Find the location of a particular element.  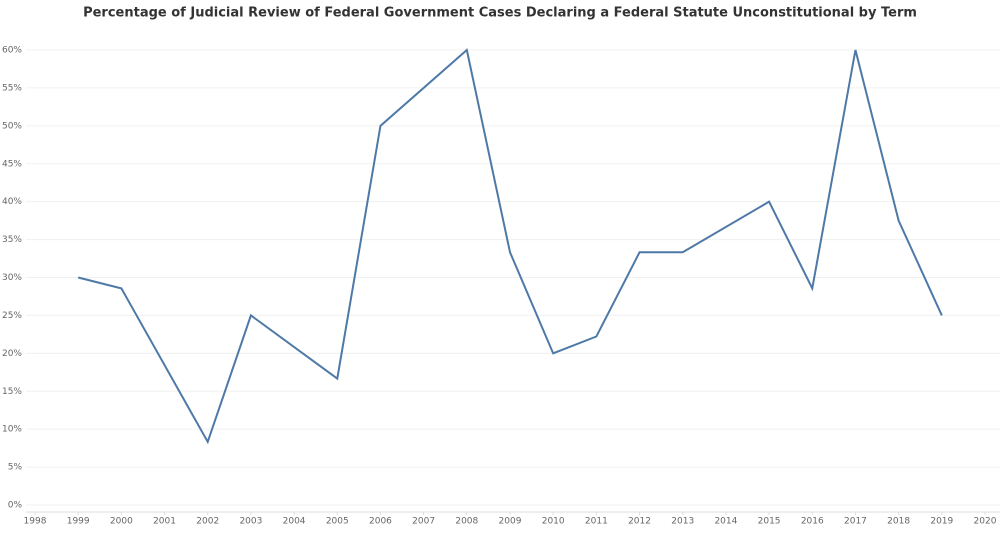

y-tick-label: 55% is located at coordinates (12, 88).